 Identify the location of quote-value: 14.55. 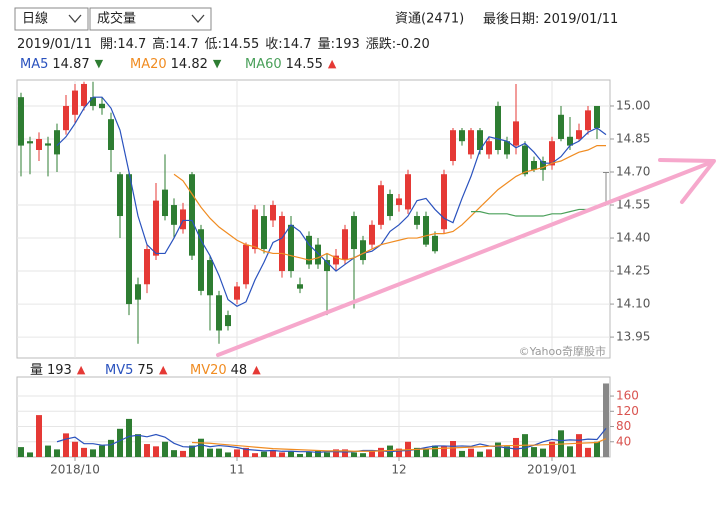
(240, 44).